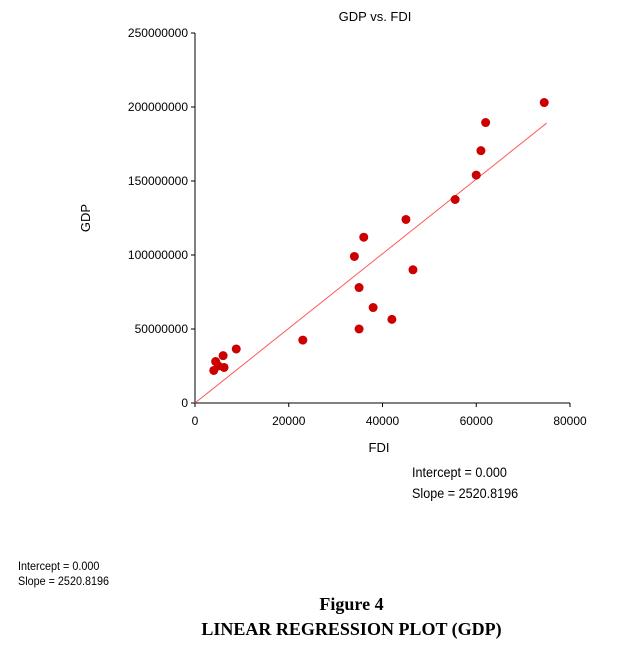 This screenshot has width=622, height=659. What do you see at coordinates (158, 181) in the screenshot?
I see `y-tick-label: 150000000` at bounding box center [158, 181].